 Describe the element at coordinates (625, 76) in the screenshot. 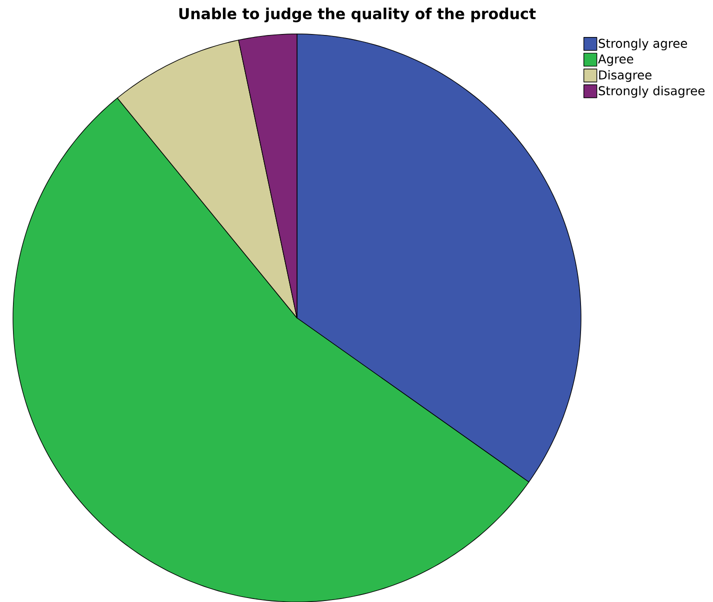

I see `legend-label: Disagree` at that location.